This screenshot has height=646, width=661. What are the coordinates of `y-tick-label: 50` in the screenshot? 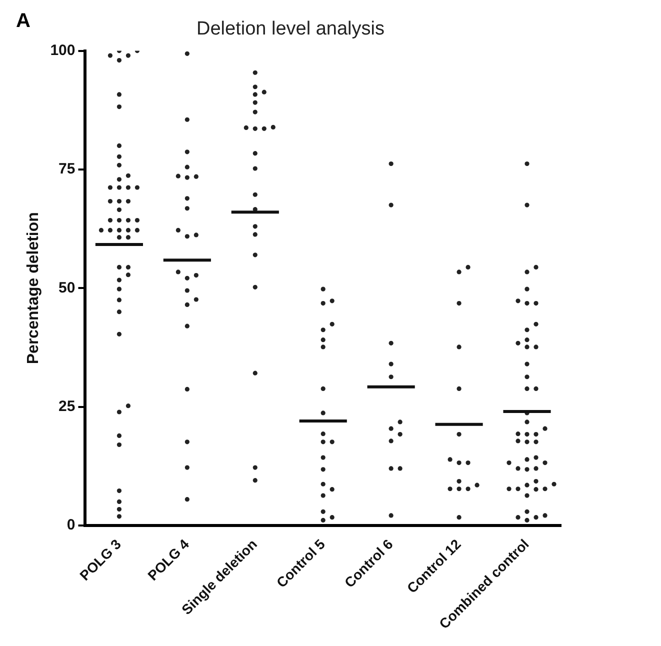 It's located at (67, 287).